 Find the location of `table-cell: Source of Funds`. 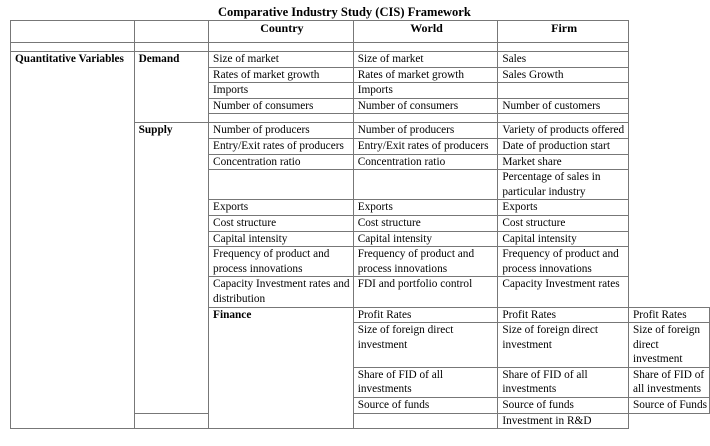

table-cell: Source of Funds is located at coordinates (668, 405).